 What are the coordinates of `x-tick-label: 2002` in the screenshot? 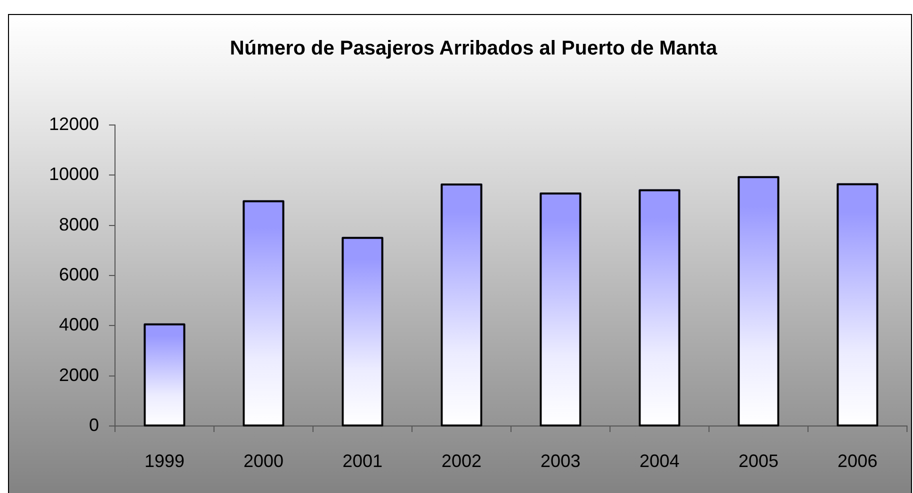 It's located at (461, 460).